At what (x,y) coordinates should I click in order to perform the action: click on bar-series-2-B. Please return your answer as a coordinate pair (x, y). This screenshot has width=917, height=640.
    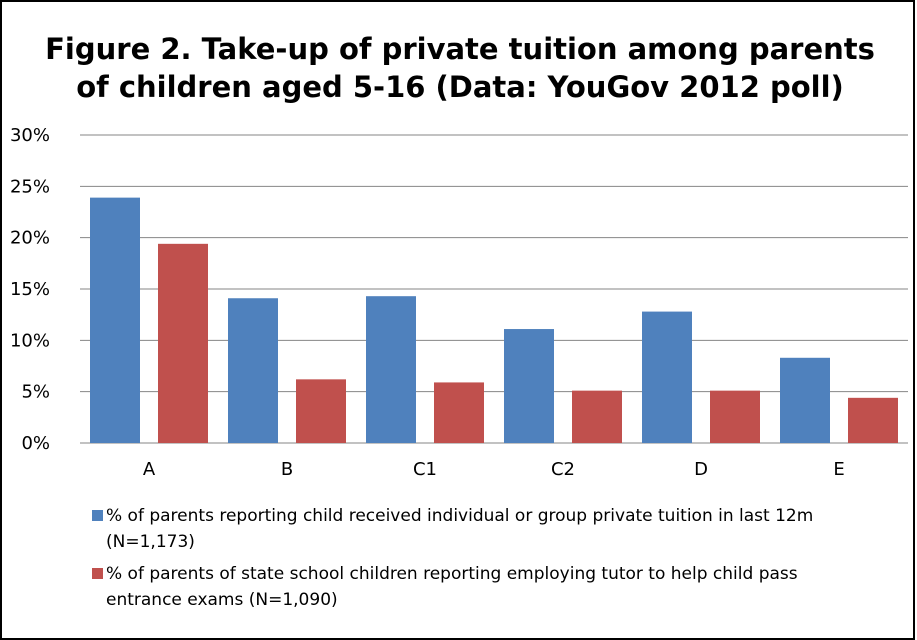
    Looking at the image, I should click on (321, 411).